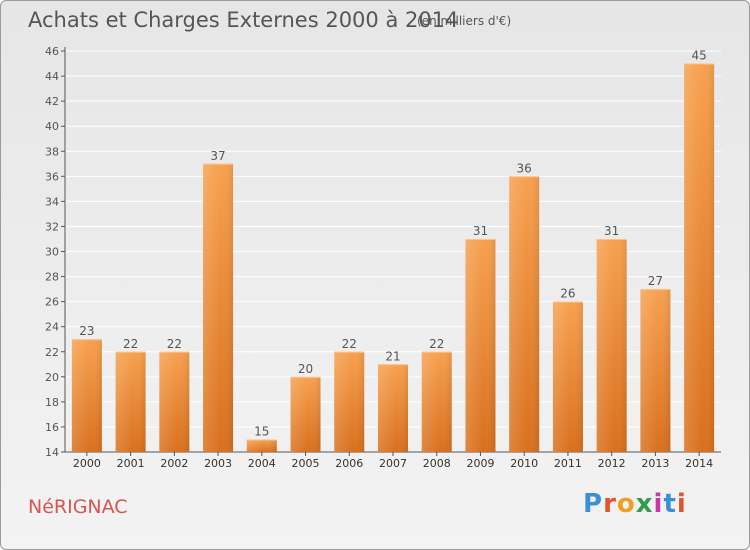 This screenshot has height=550, width=750. What do you see at coordinates (262, 463) in the screenshot?
I see `x-tick-label: 2004` at bounding box center [262, 463].